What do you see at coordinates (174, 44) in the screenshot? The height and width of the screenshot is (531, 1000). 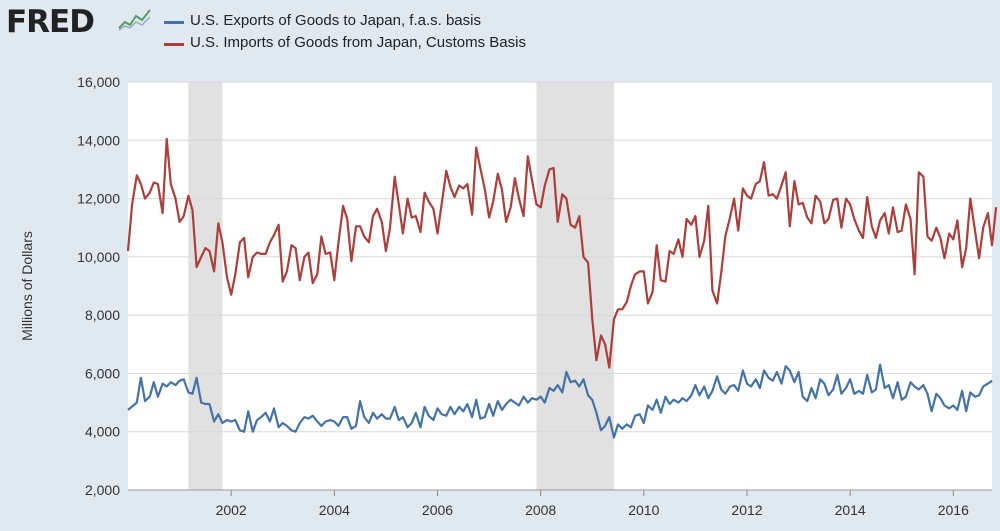 I see `legend-swatch-imports` at bounding box center [174, 44].